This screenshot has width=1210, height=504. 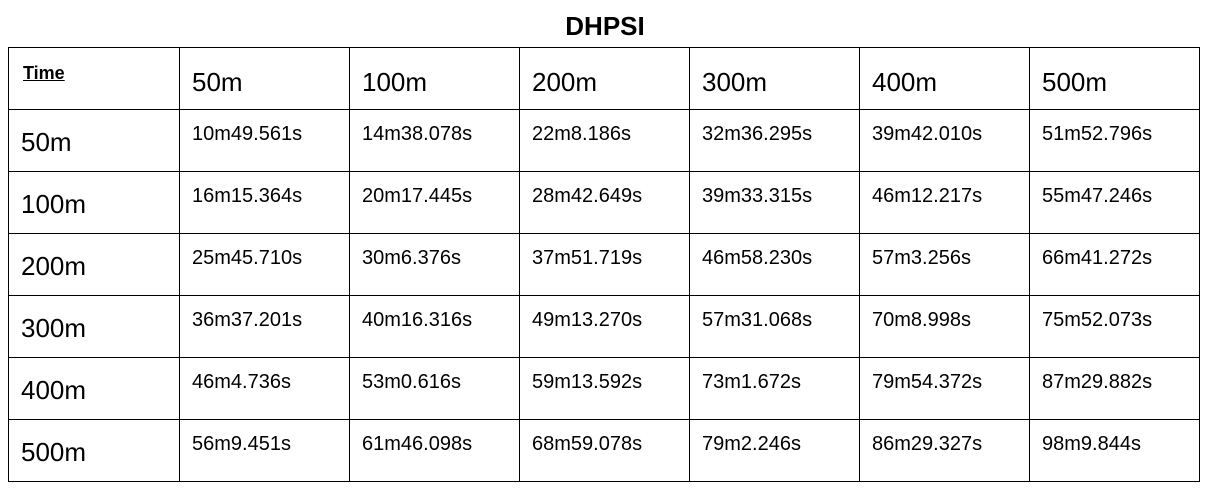 I want to click on row-header: 200m, so click(x=94, y=264).